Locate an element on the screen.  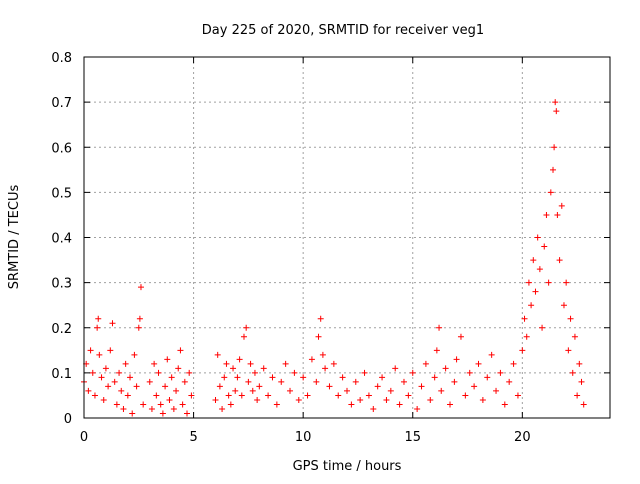
x-tick-label: 10 is located at coordinates (303, 437).